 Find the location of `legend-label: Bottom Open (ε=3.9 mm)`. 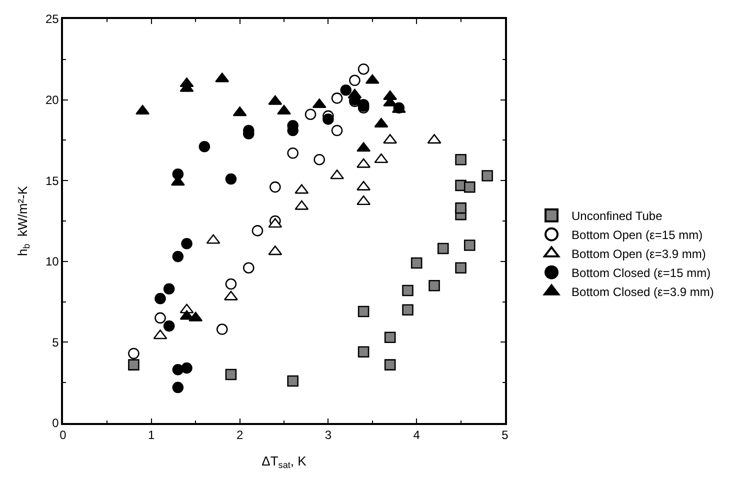

legend-label: Bottom Open (ε=3.9 mm) is located at coordinates (639, 254).